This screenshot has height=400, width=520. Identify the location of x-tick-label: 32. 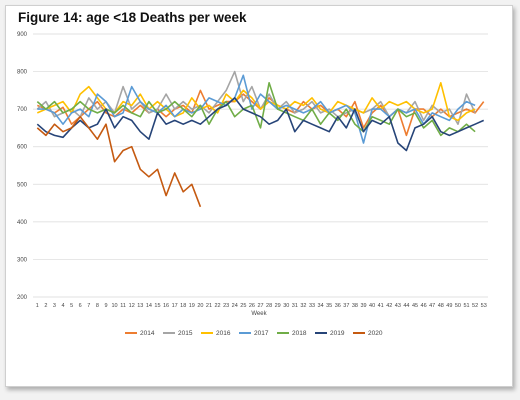
(303, 306).